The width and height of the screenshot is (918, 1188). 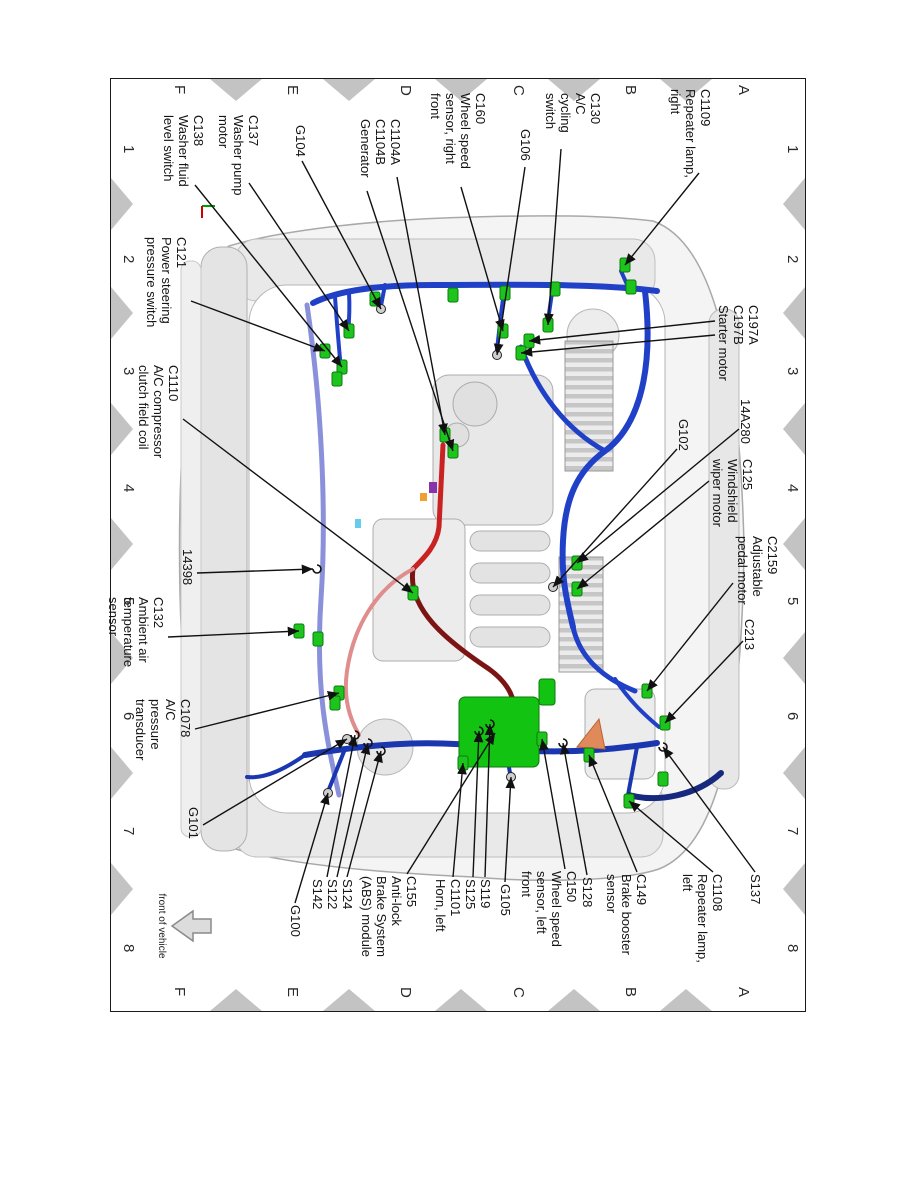 I want to click on grid-row-label: D, so click(x=405, y=992).